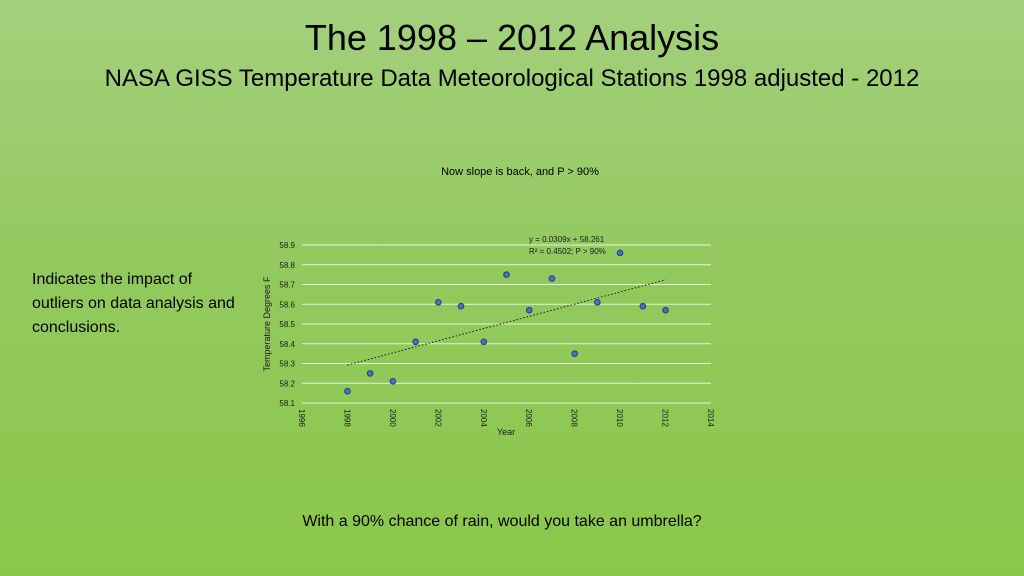  What do you see at coordinates (574, 418) in the screenshot?
I see `x-tick-label: 2008` at bounding box center [574, 418].